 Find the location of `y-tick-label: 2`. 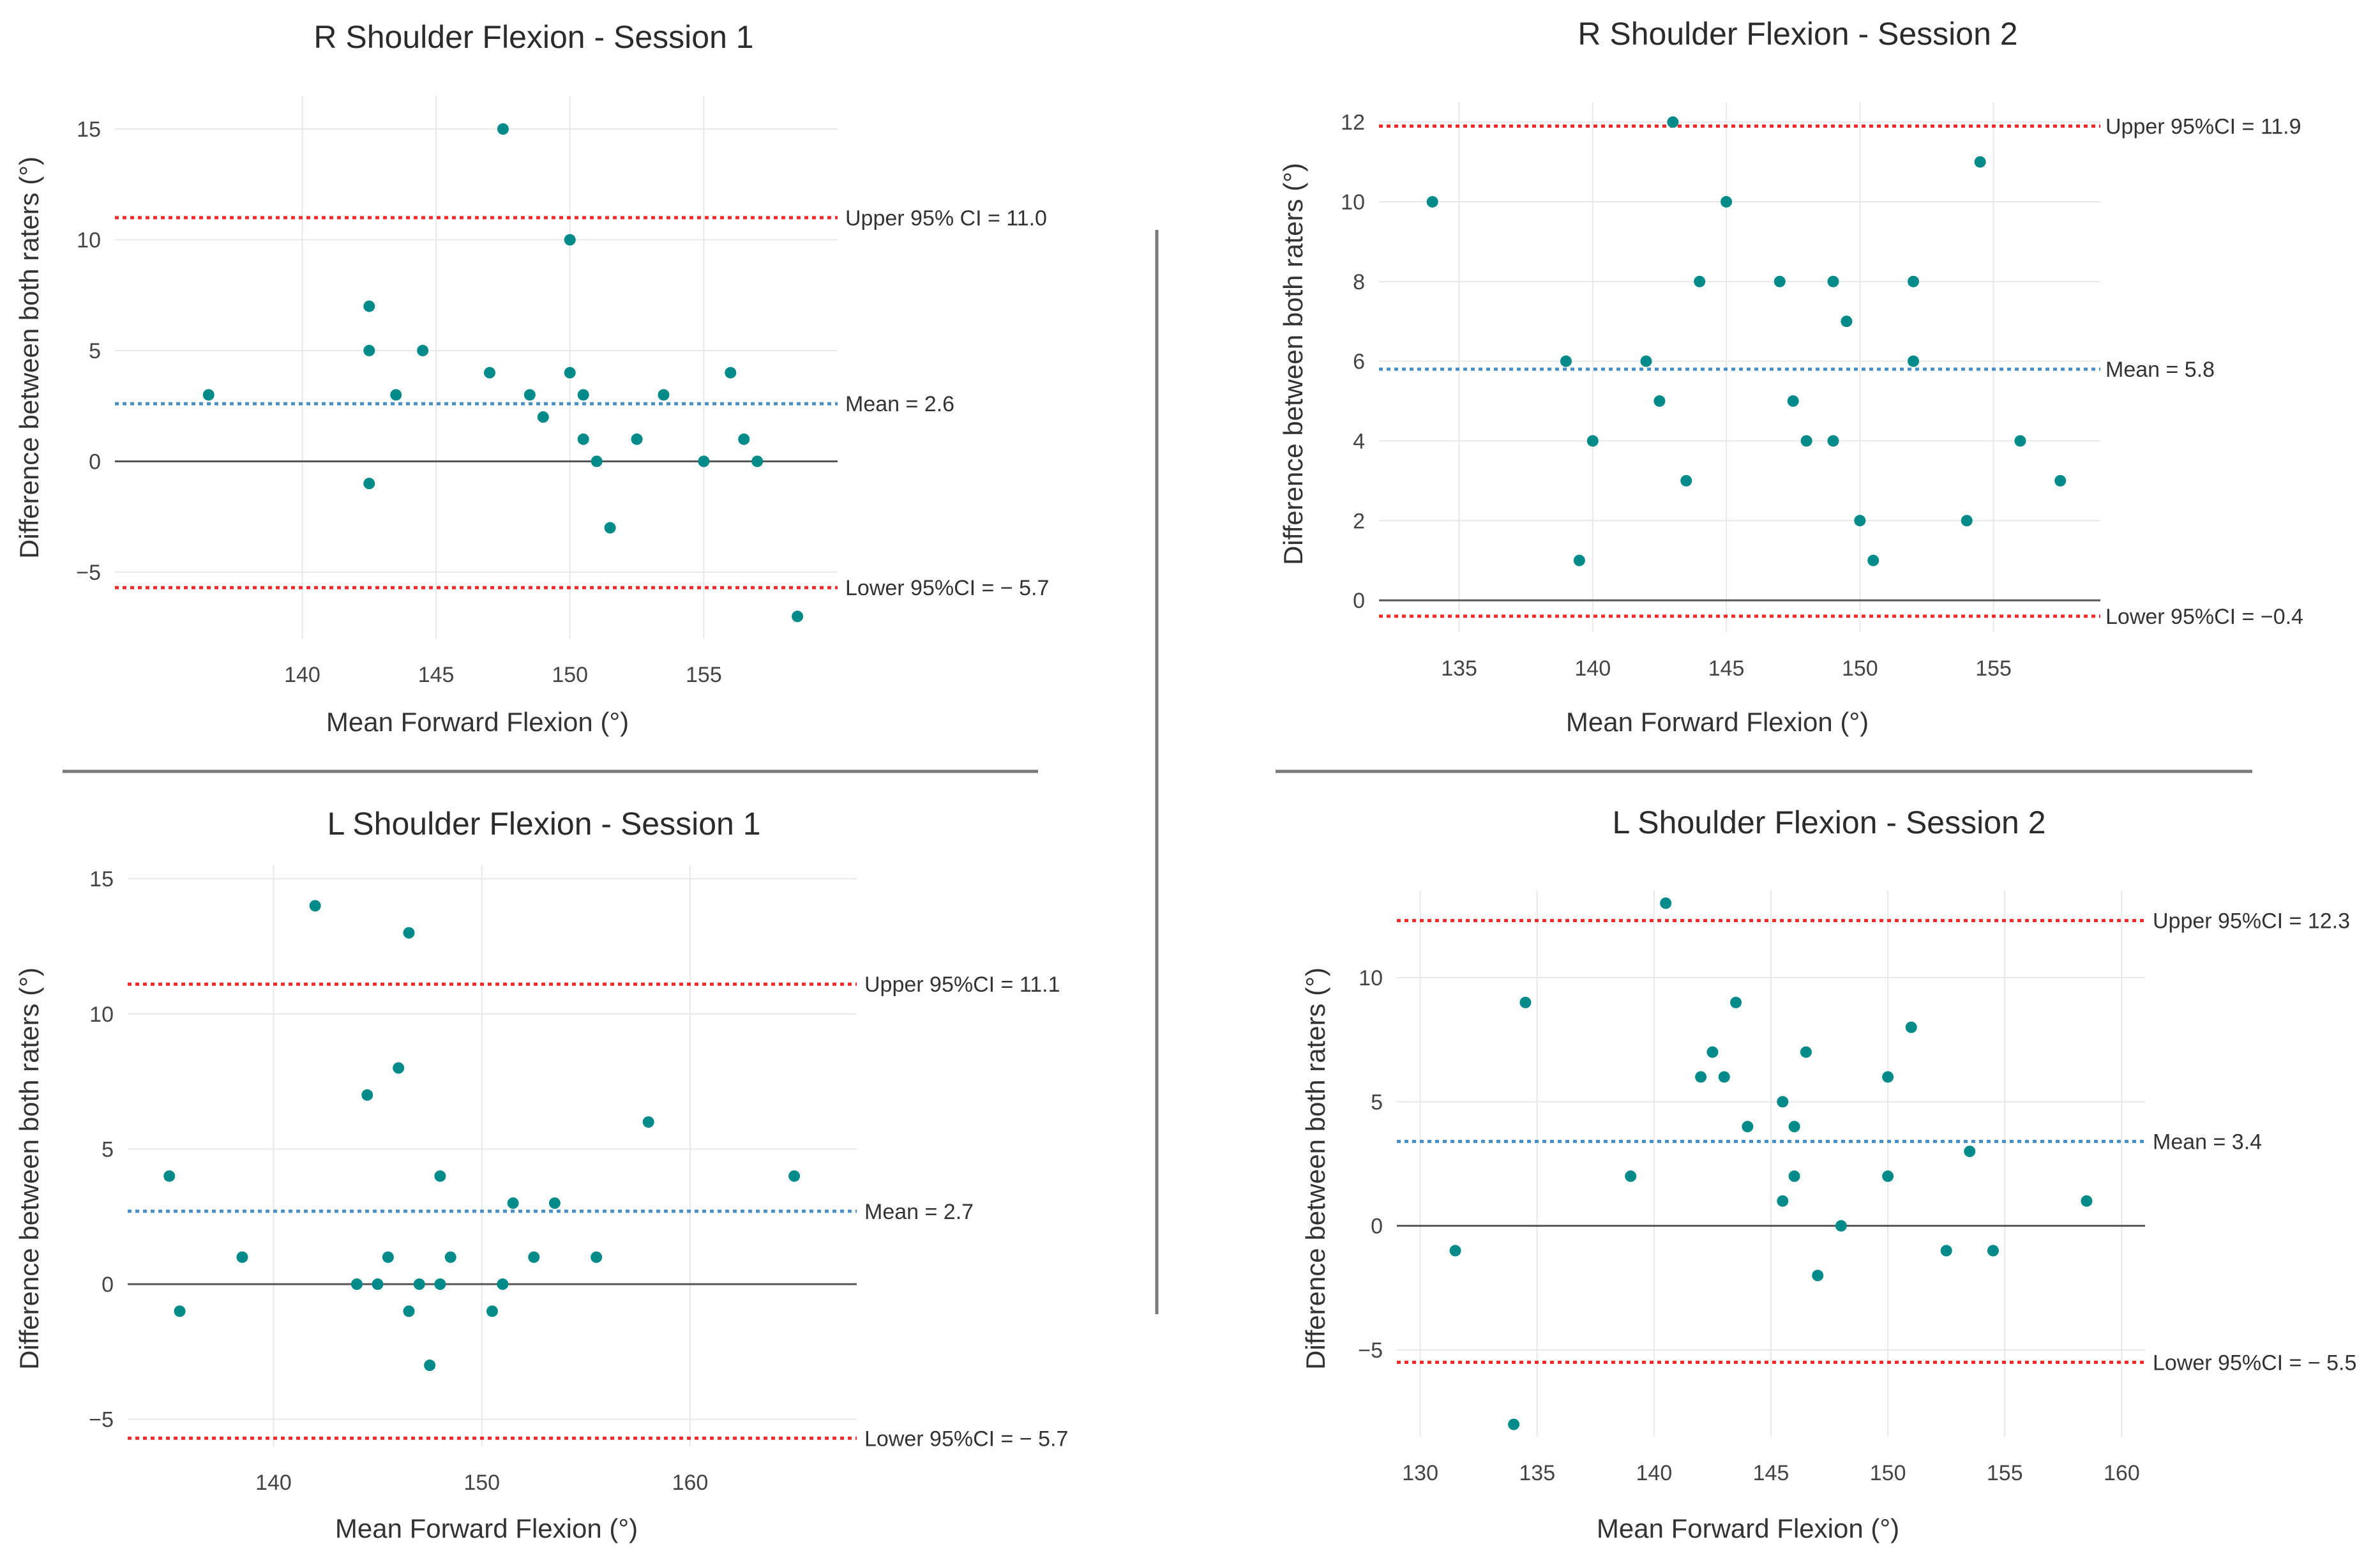

y-tick-label: 2 is located at coordinates (1359, 521).